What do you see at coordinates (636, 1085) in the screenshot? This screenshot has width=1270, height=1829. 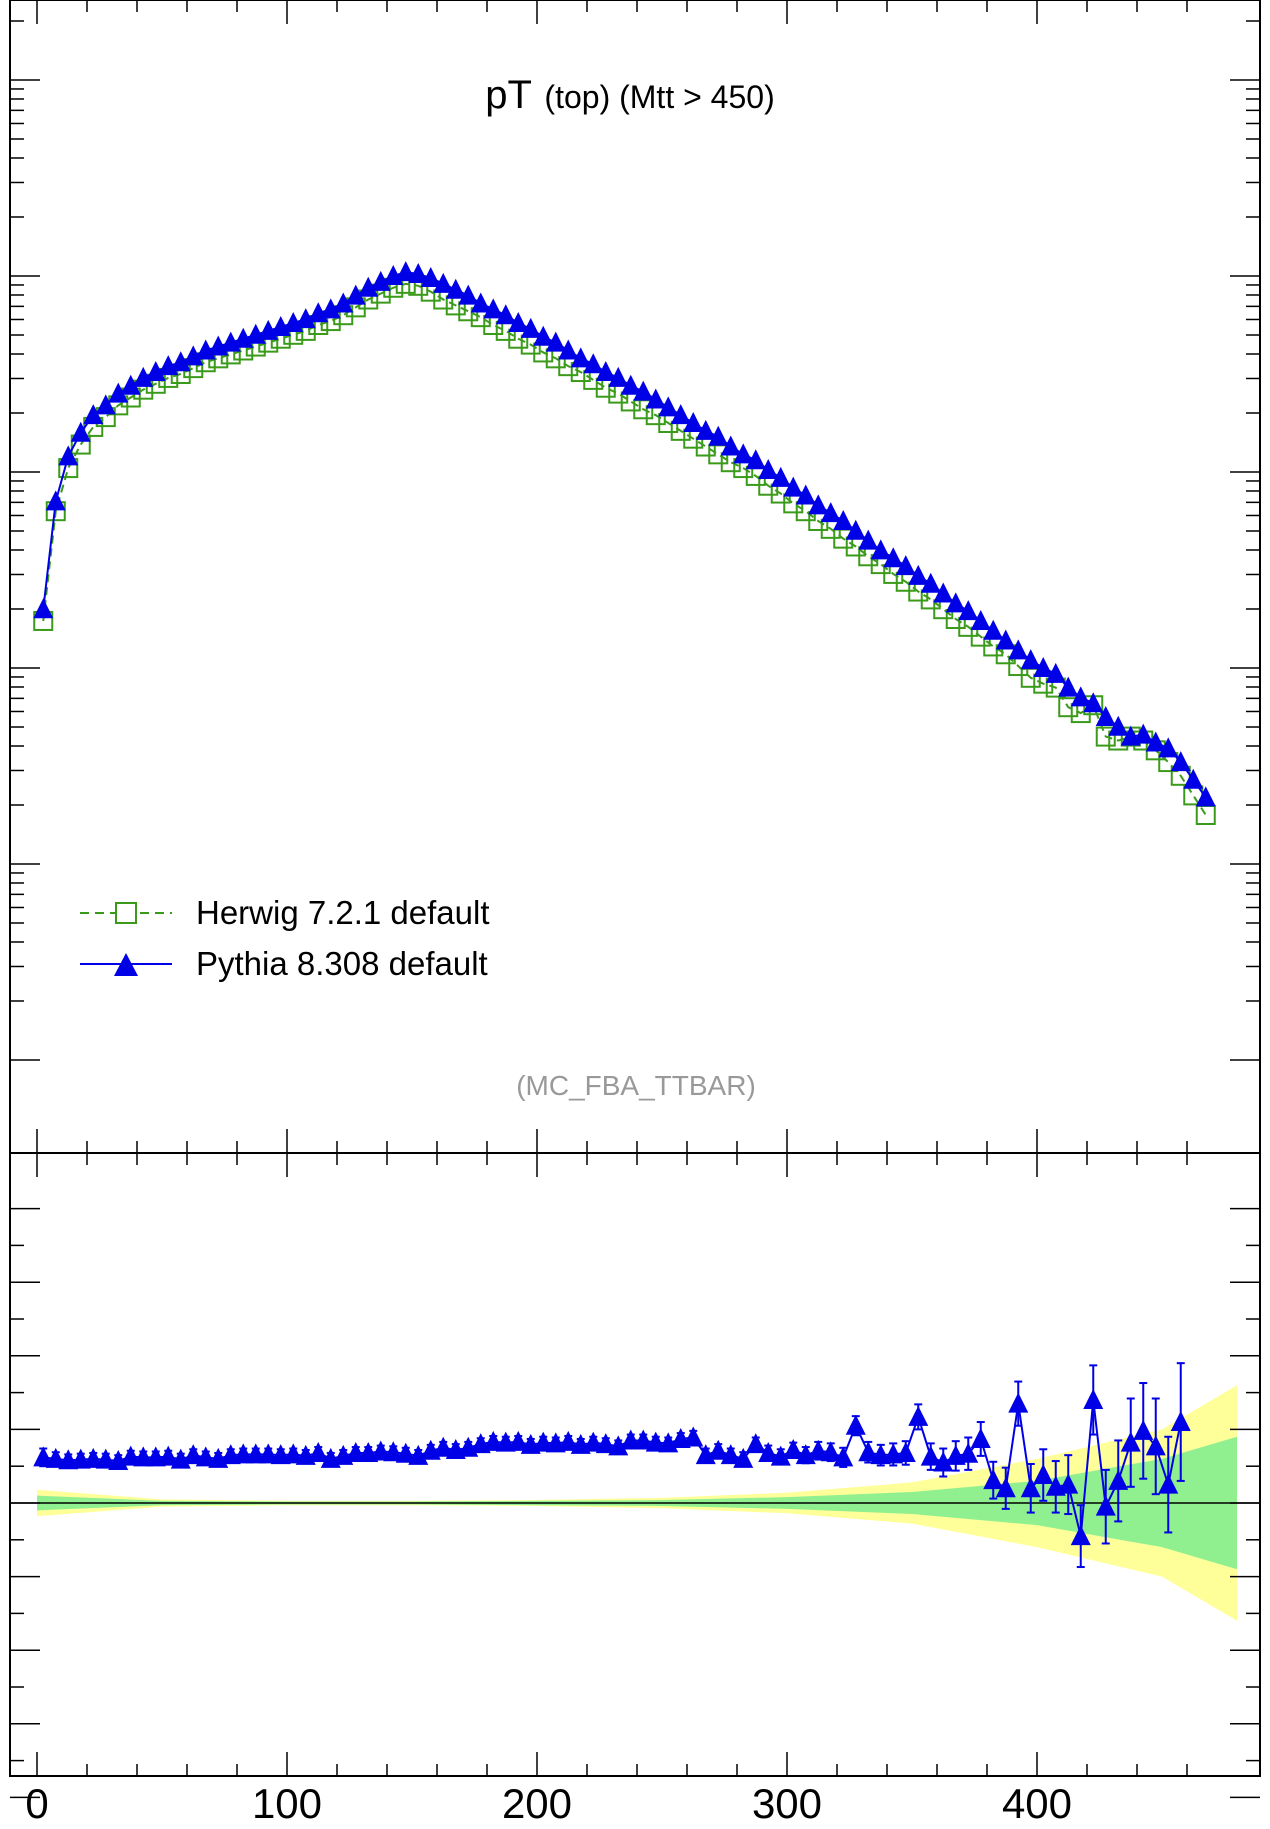 I see `analysis-watermark: (MC_FBA_TTBAR)` at bounding box center [636, 1085].